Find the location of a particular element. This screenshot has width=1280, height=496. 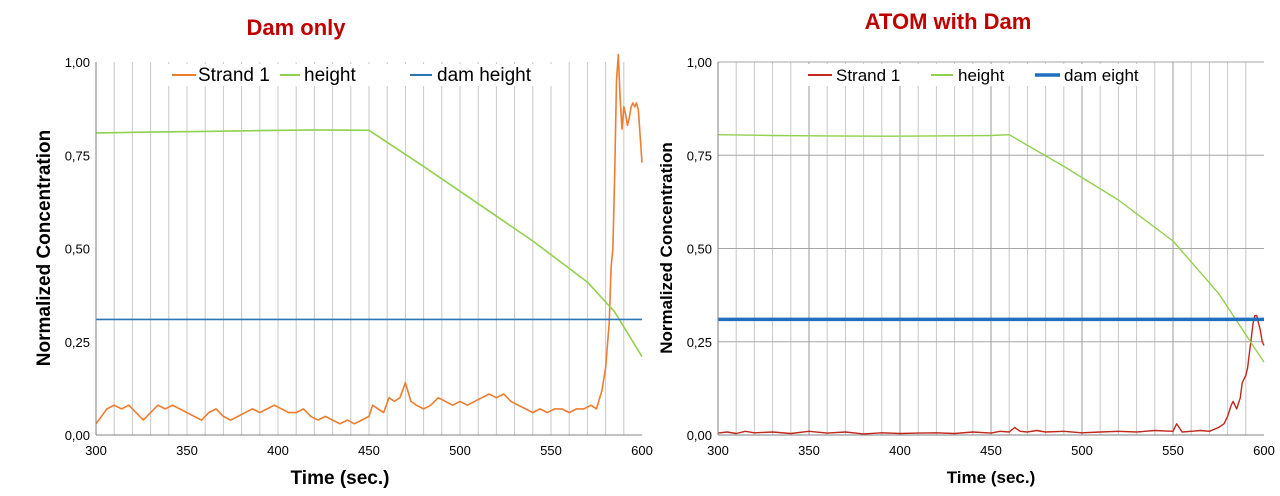

legend: Strand 1 height dam eight is located at coordinates (976, 75).